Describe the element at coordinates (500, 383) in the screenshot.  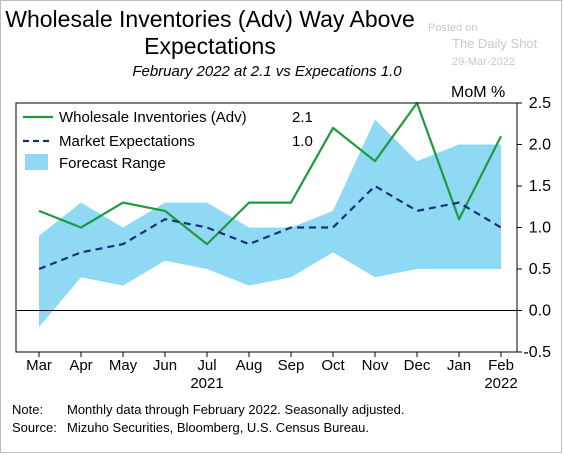
I see `x-year-label: 2022` at that location.